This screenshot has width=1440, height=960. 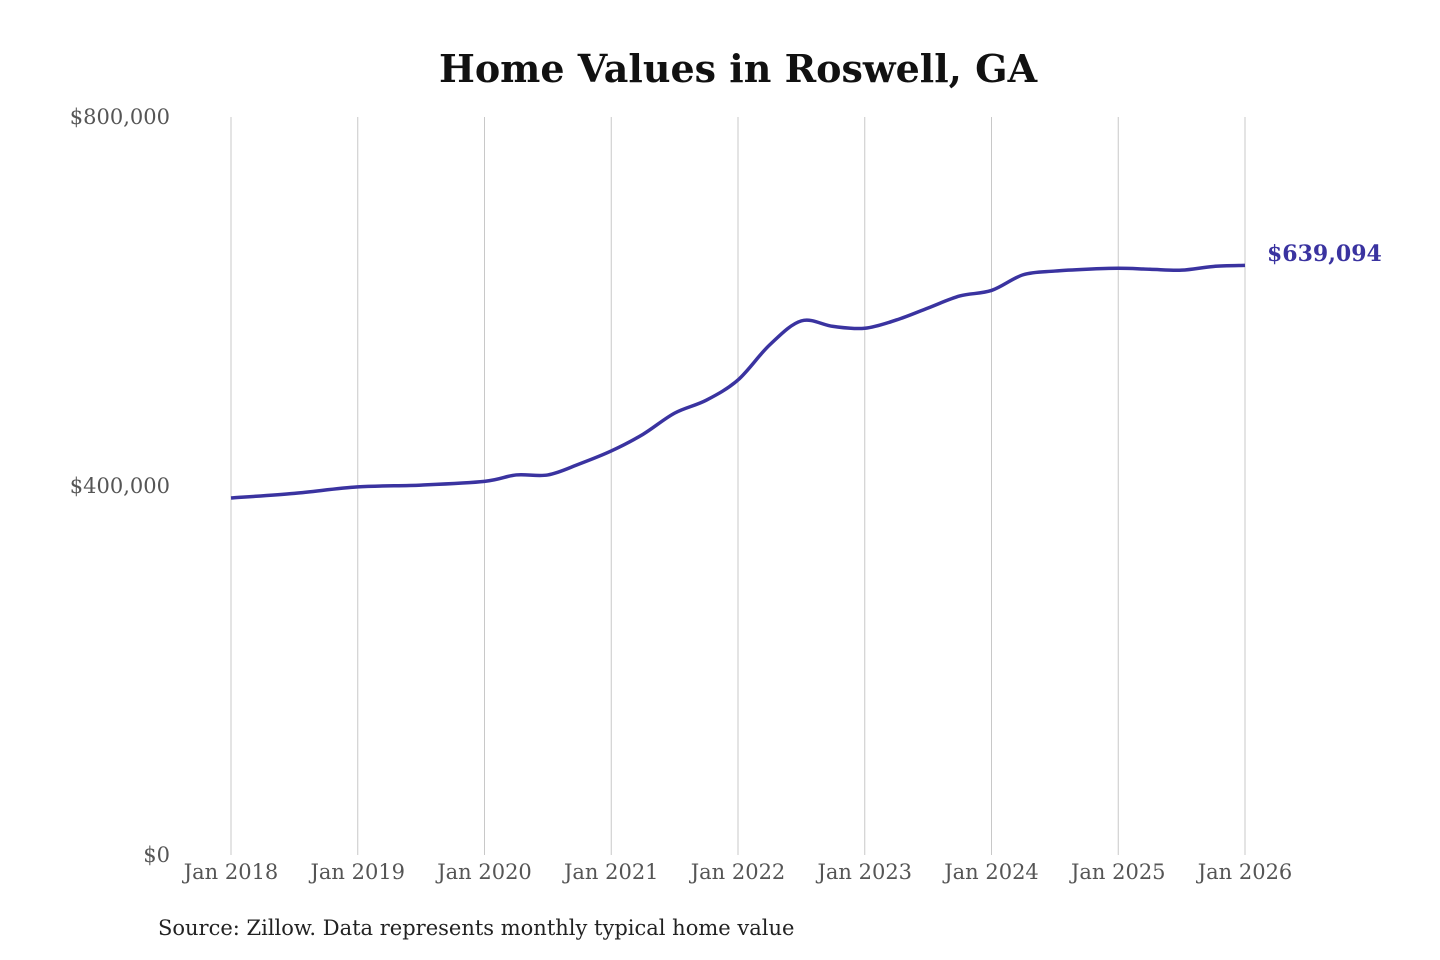 What do you see at coordinates (1324, 254) in the screenshot?
I see `end-value-label: $639,094` at bounding box center [1324, 254].